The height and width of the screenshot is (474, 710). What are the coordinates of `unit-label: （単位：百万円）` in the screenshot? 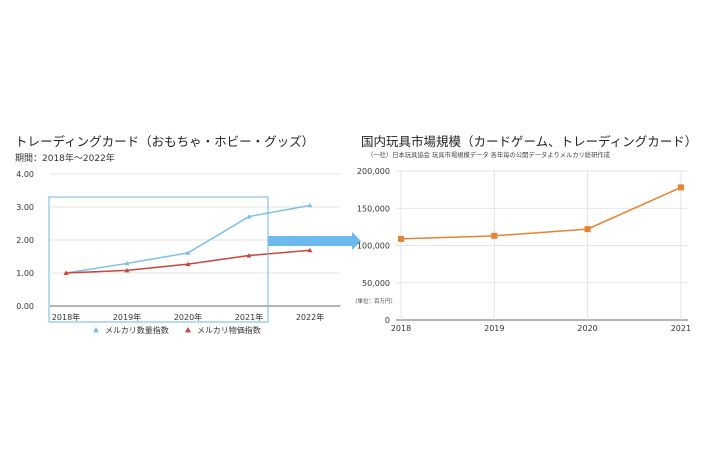 It's located at (374, 301).